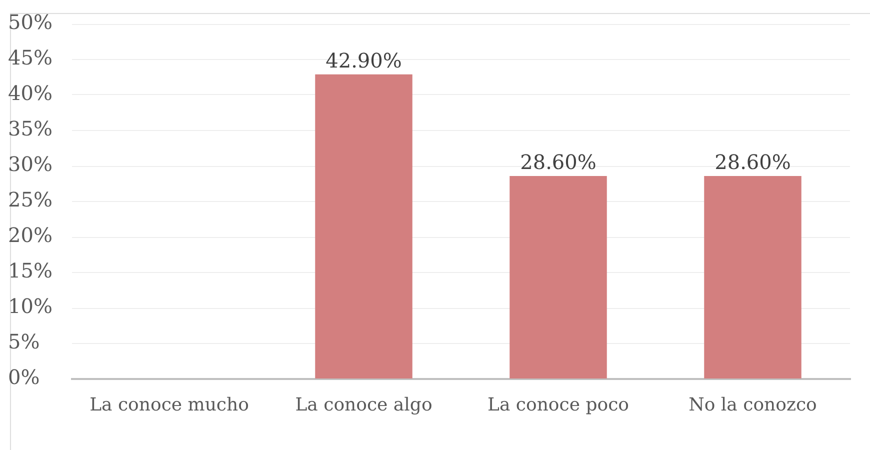 The image size is (870, 450). What do you see at coordinates (752, 405) in the screenshot?
I see `x-tick-label: No la conozco` at bounding box center [752, 405].